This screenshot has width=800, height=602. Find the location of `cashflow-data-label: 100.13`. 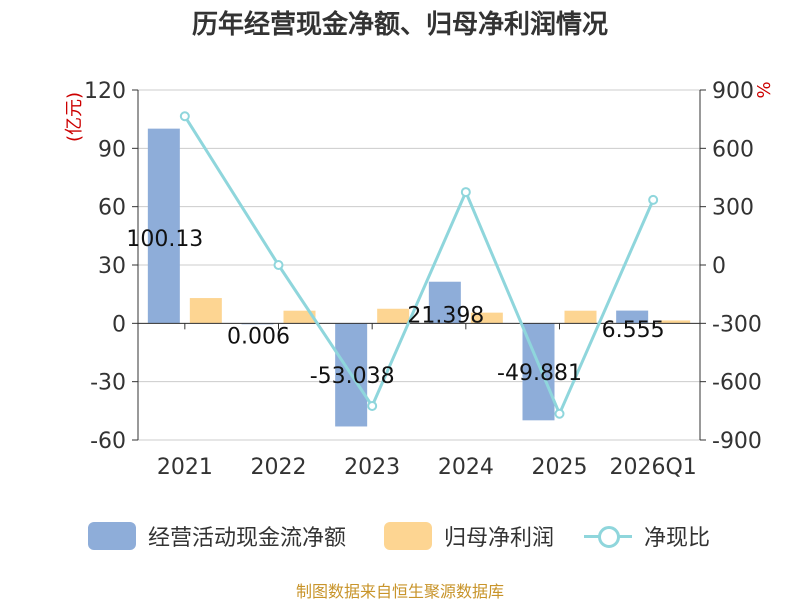

cashflow-data-label: 100.13 is located at coordinates (164, 239).